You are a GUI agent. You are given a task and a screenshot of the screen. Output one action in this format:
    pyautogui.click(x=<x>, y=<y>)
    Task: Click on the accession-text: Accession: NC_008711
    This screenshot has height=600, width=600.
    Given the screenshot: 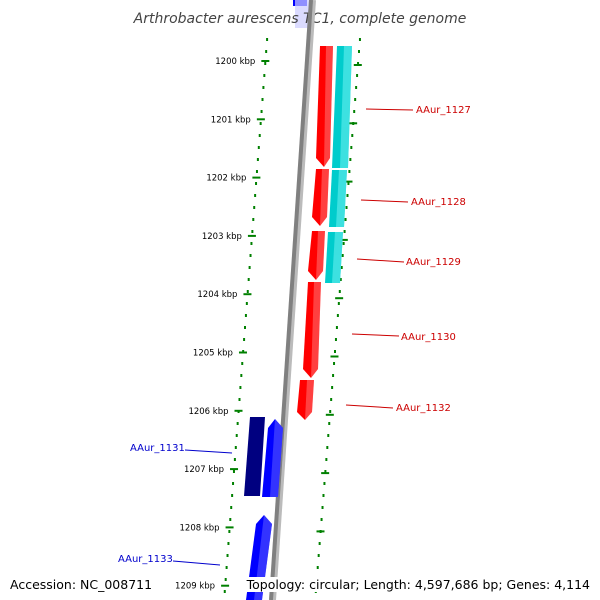 What is the action you would take?
    pyautogui.click(x=81, y=584)
    